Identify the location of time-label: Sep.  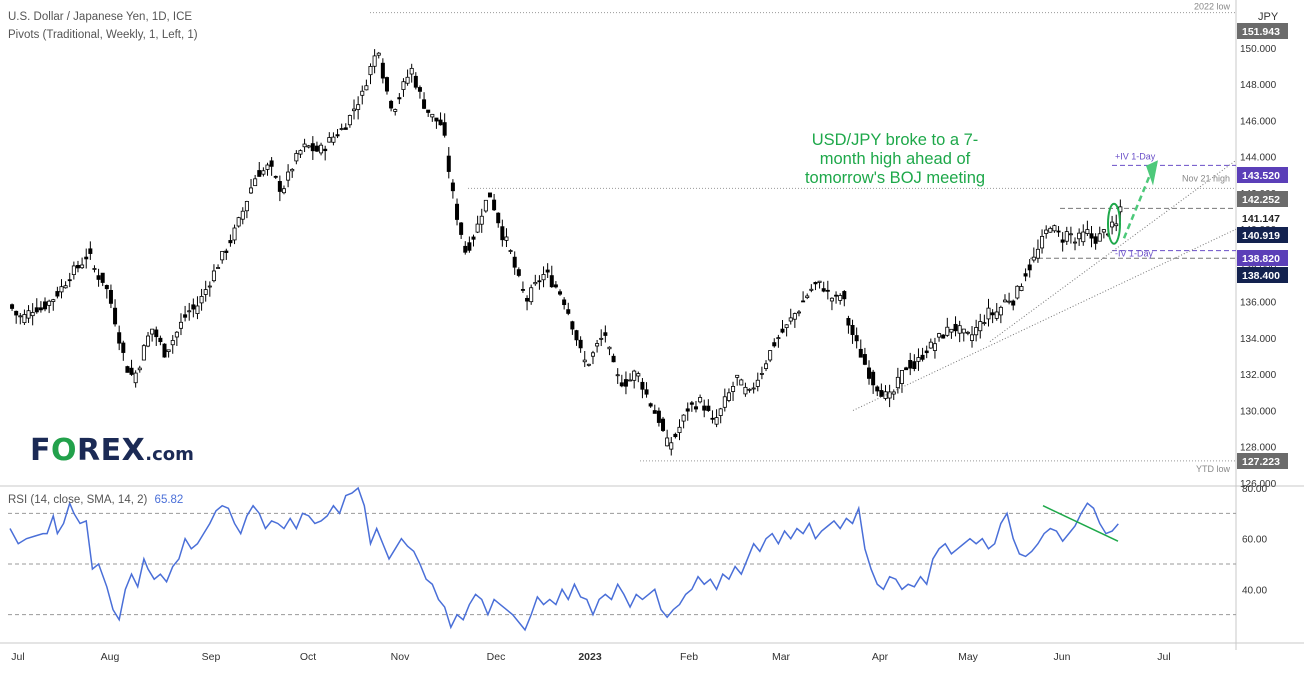
(211, 657).